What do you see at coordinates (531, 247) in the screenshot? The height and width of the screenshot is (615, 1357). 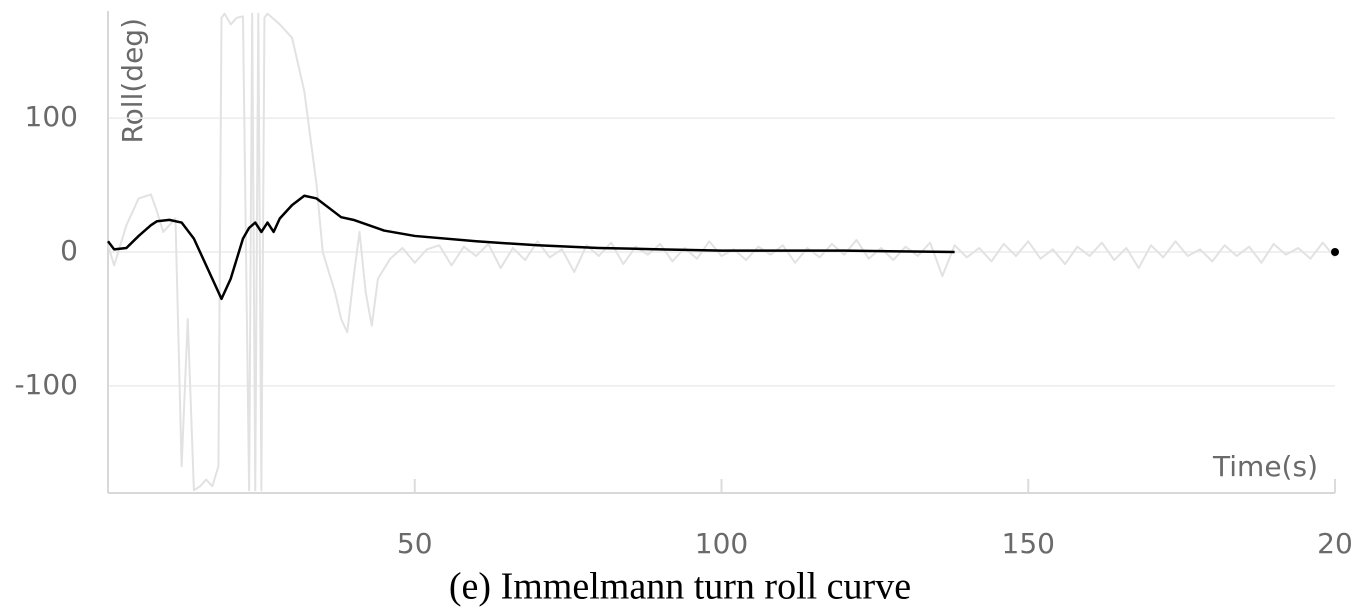 I see `series-line` at bounding box center [531, 247].